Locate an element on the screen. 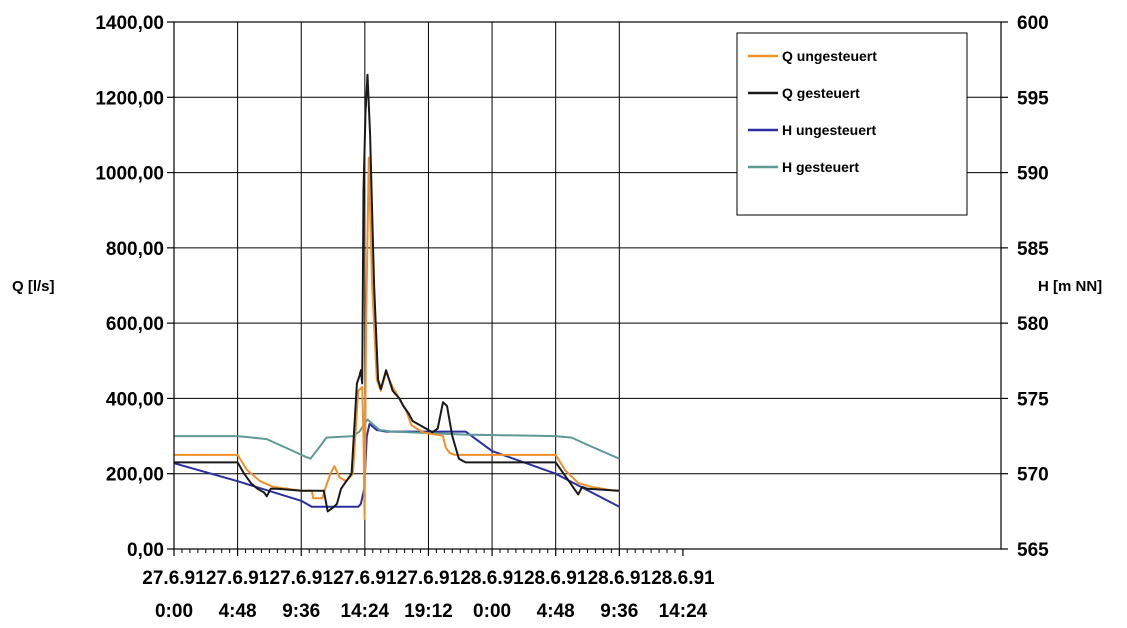  y2-tick-label: 580 is located at coordinates (1033, 324).